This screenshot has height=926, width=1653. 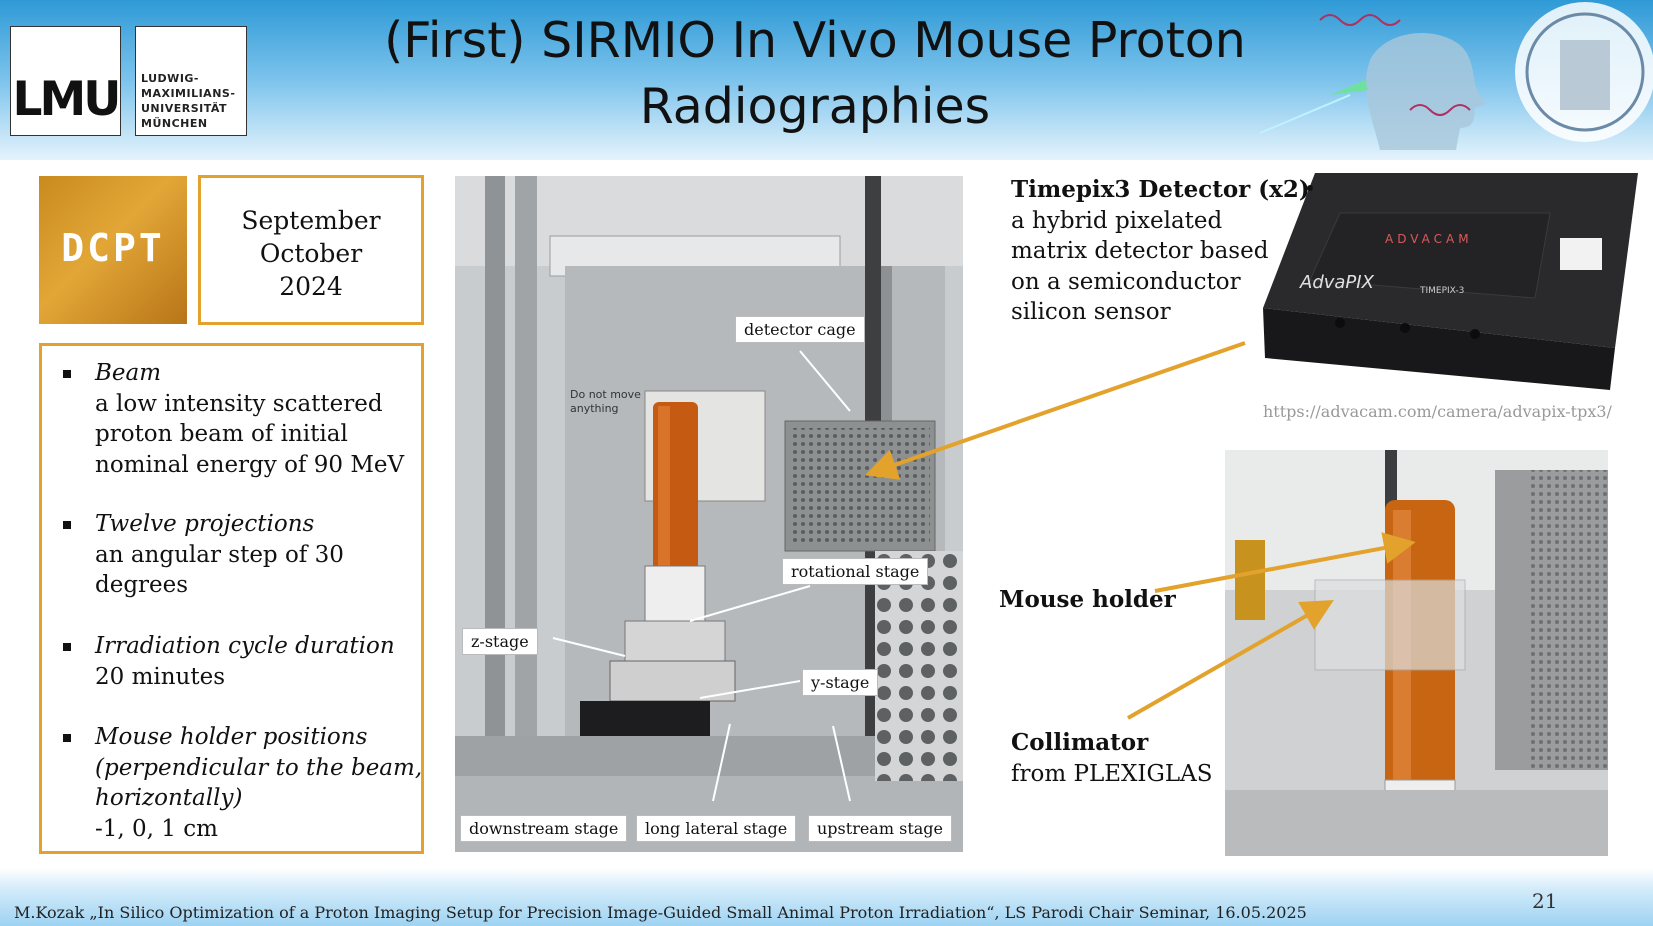 What do you see at coordinates (815, 106) in the screenshot?
I see `title-line: Radiographies` at bounding box center [815, 106].